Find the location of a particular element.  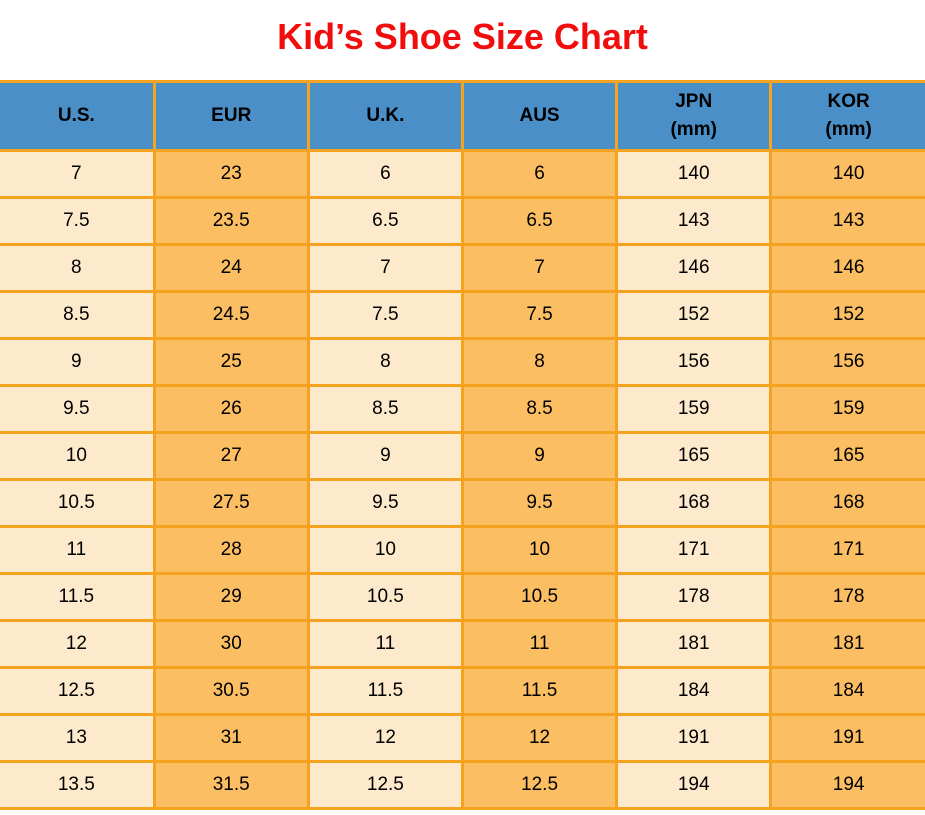

table-cell: 25 is located at coordinates (231, 362).